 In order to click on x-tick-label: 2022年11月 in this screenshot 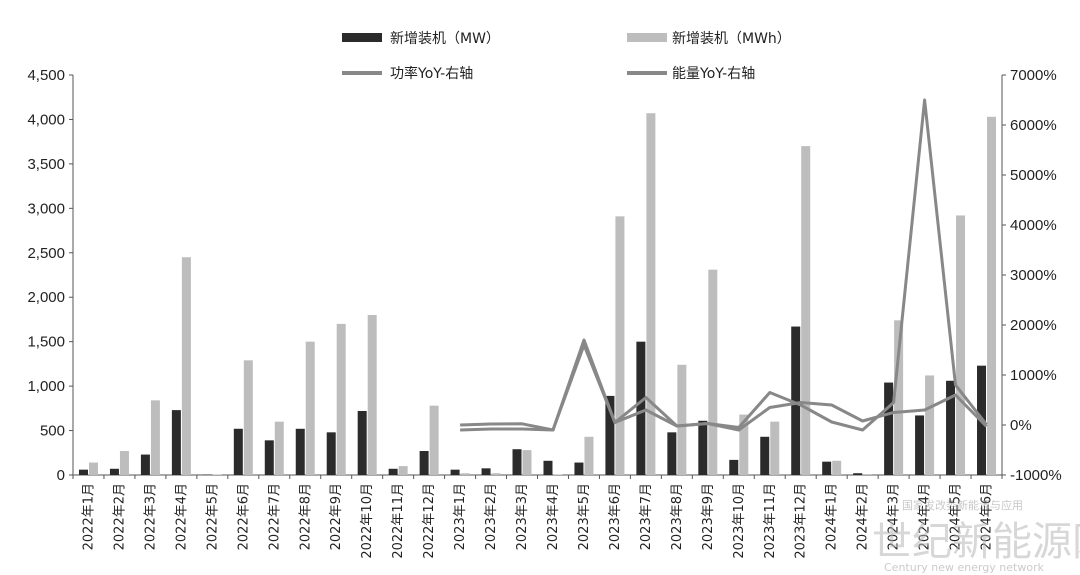, I will do `click(398, 521)`.